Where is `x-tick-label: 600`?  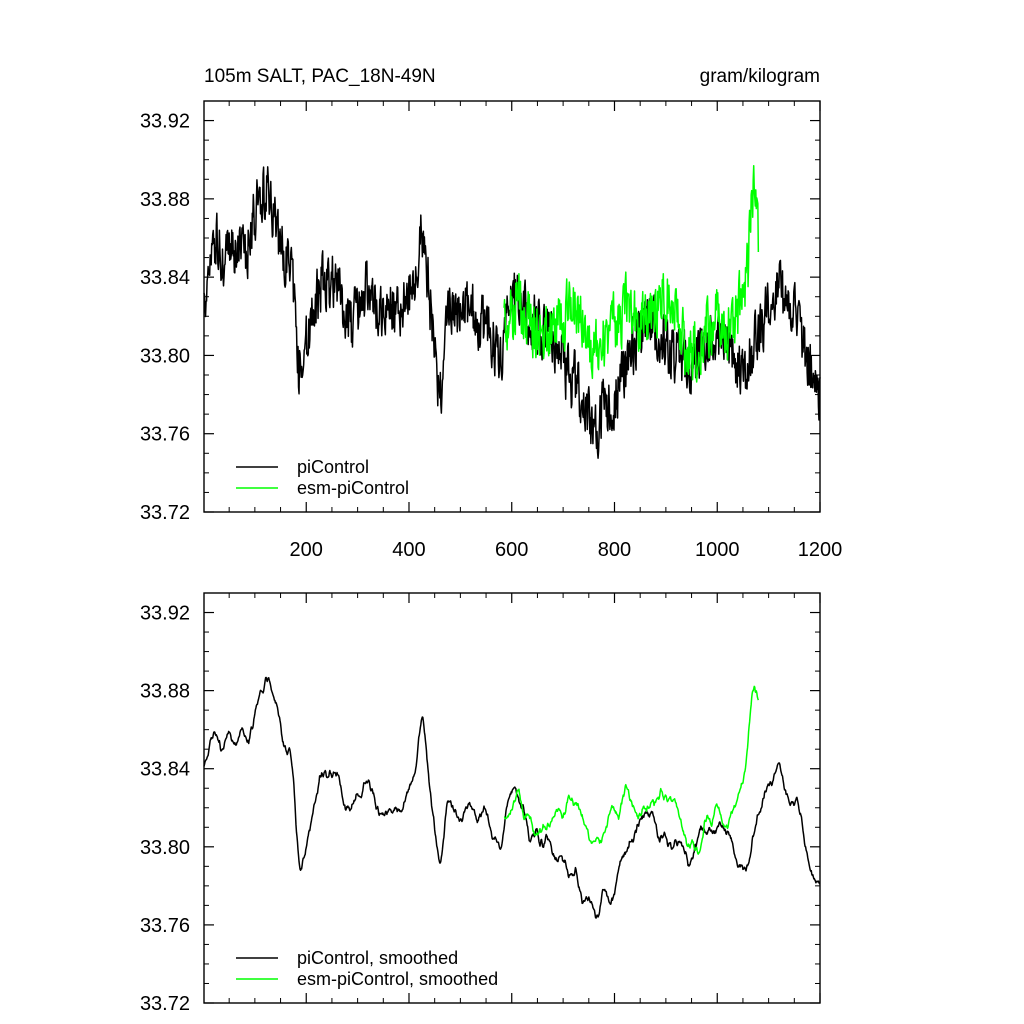
x-tick-label: 600 is located at coordinates (511, 550).